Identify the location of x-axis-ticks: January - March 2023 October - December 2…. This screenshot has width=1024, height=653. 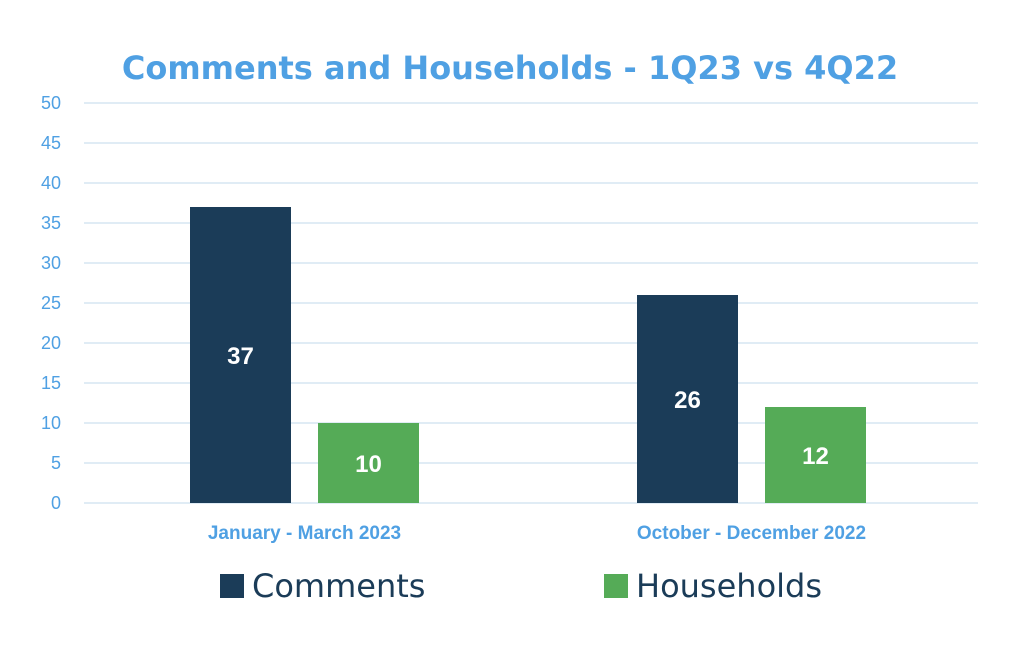
(537, 533).